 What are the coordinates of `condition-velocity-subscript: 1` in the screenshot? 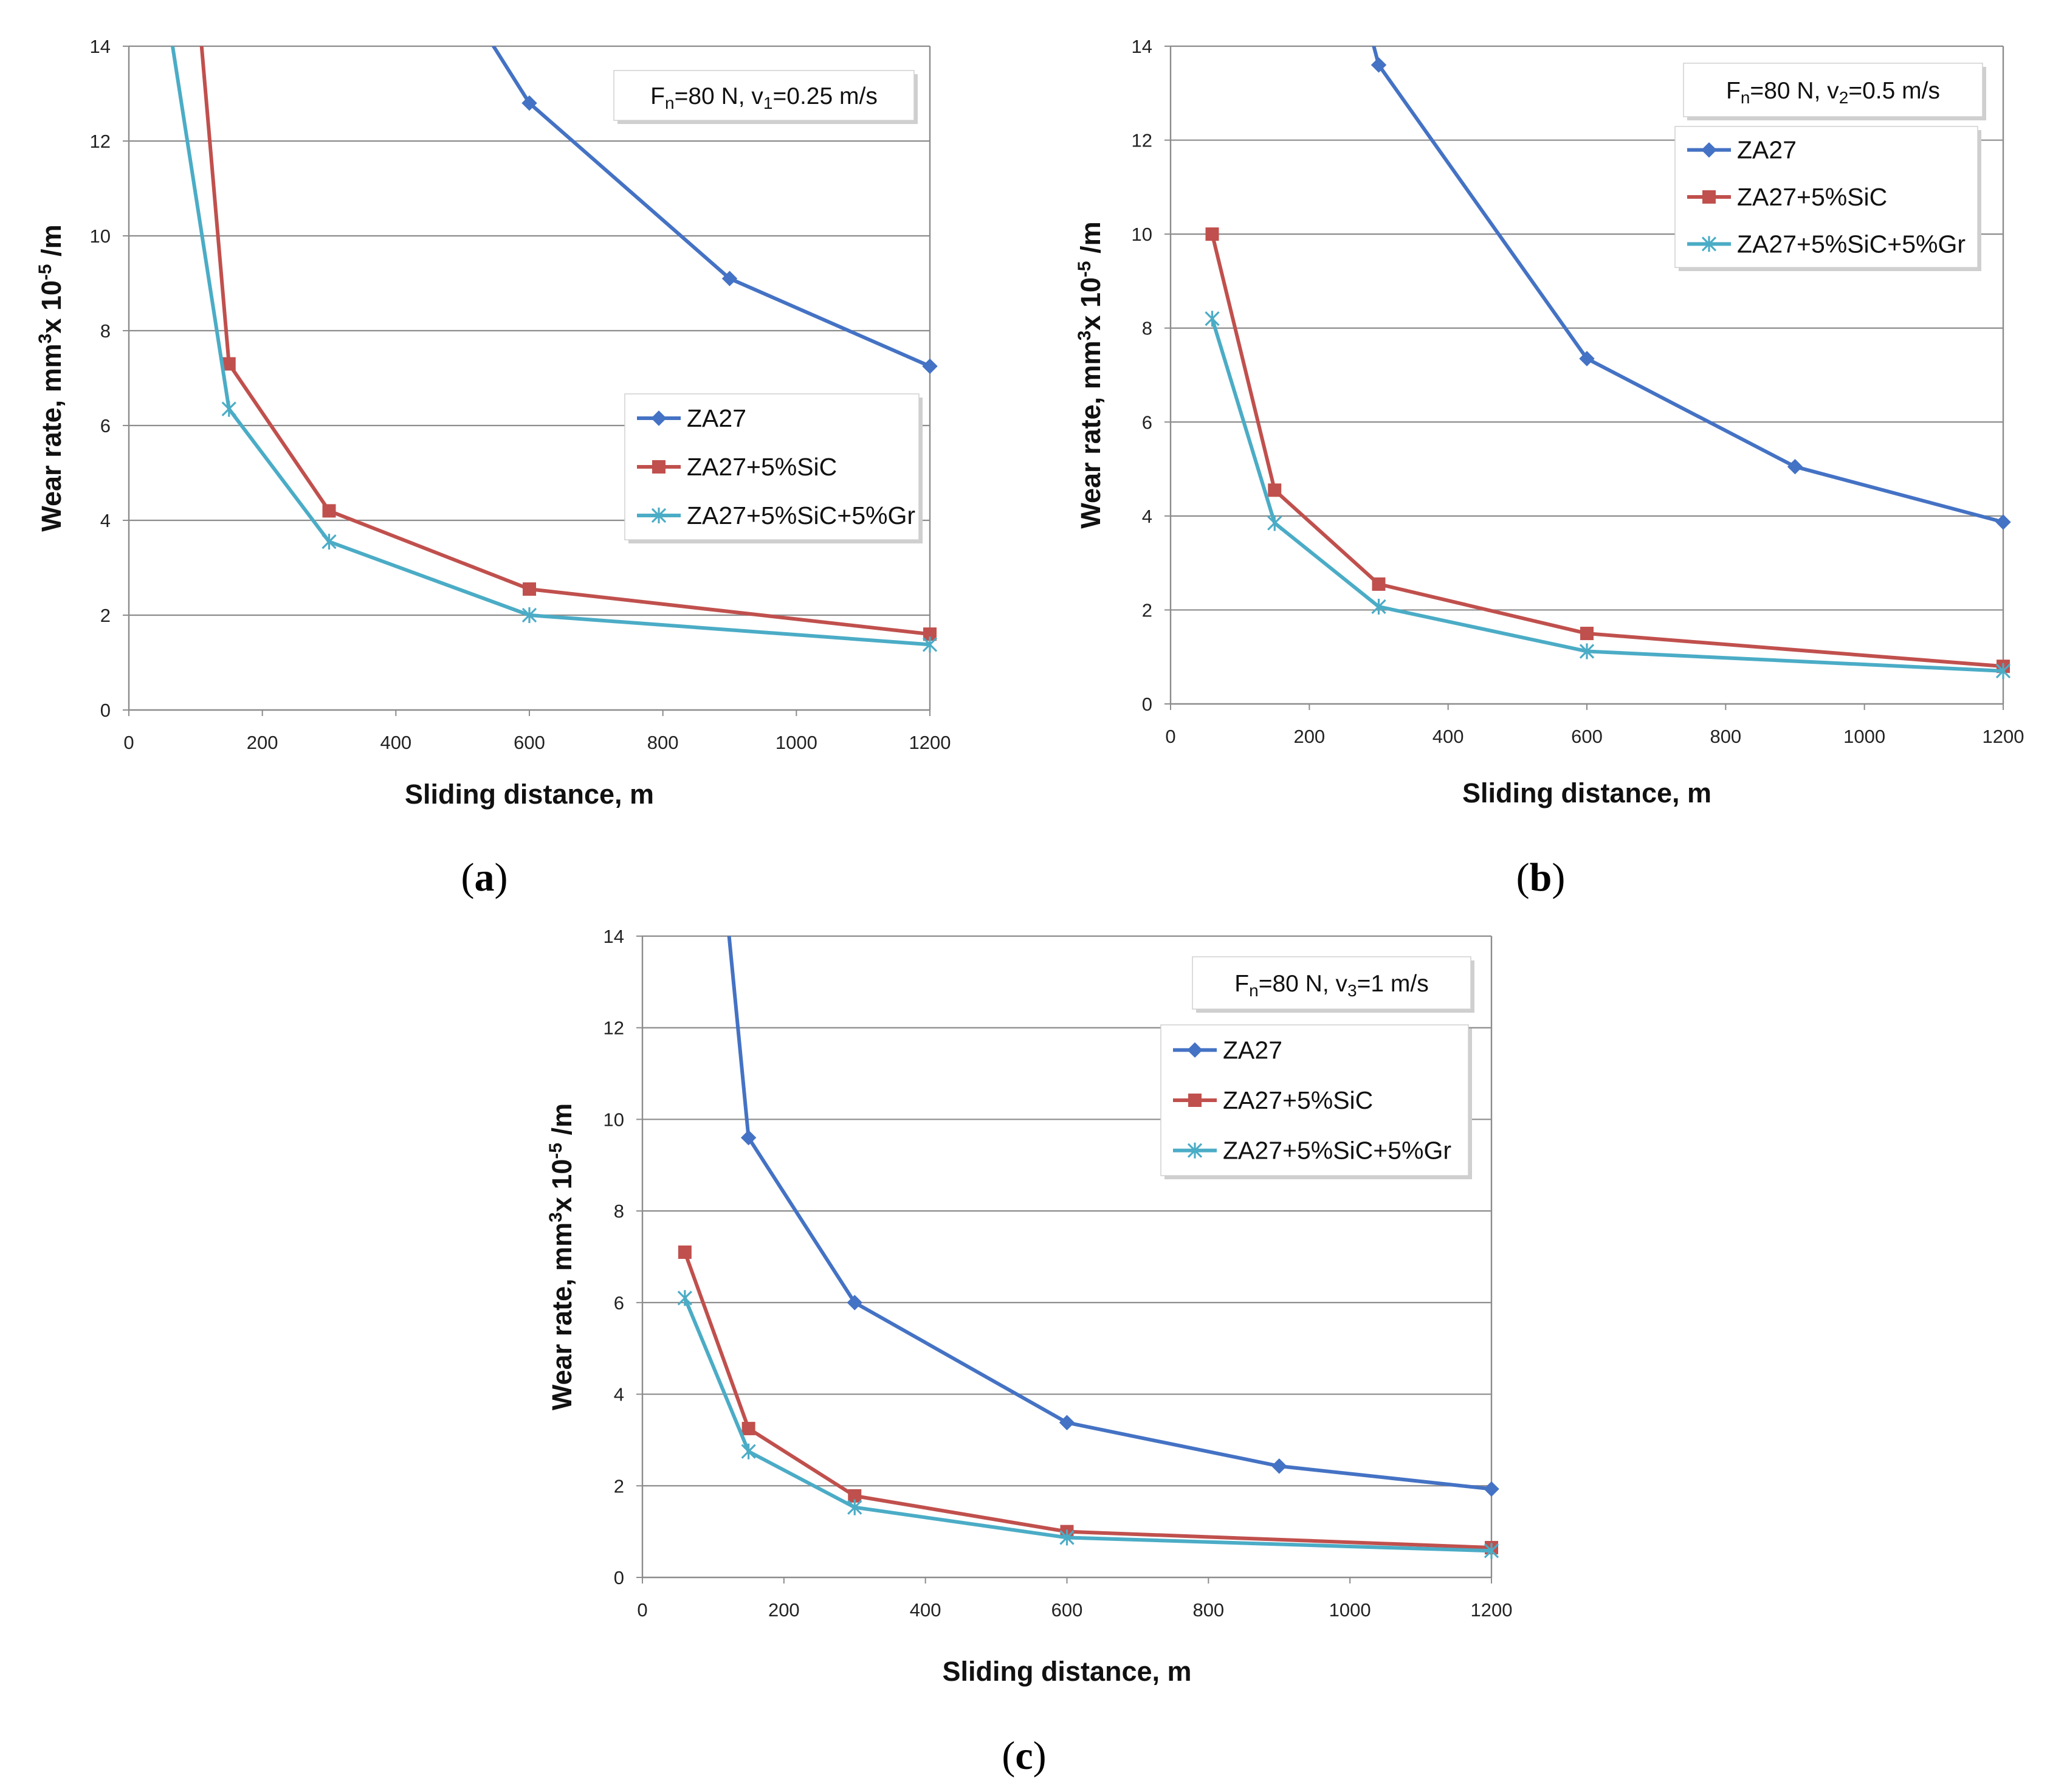 It's located at (768, 103).